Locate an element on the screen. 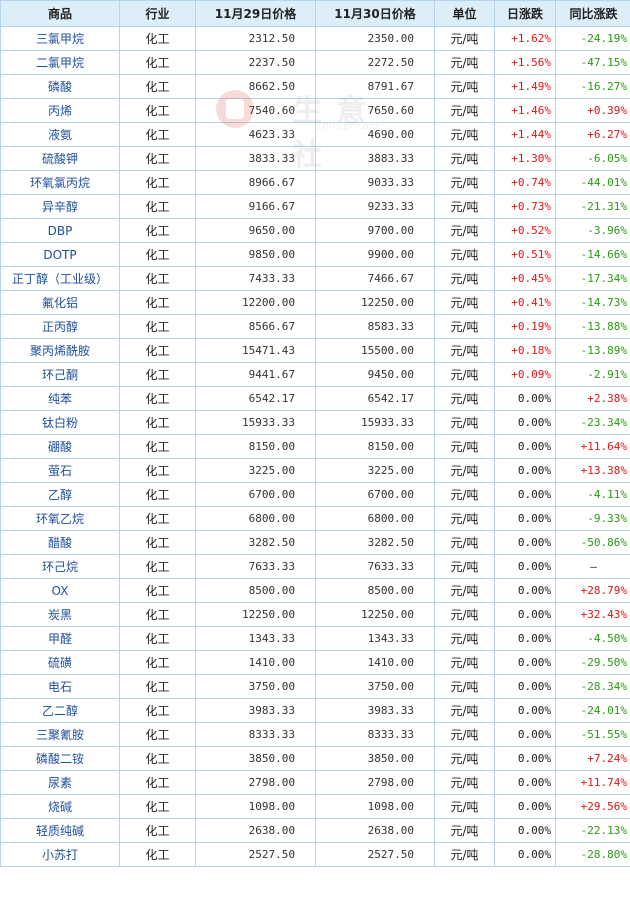 Image resolution: width=630 pixels, height=901 pixels. table-row: 纯苯 化工 6542.17 6542.17 元/吨 0.00% +2.38% is located at coordinates (315, 398).